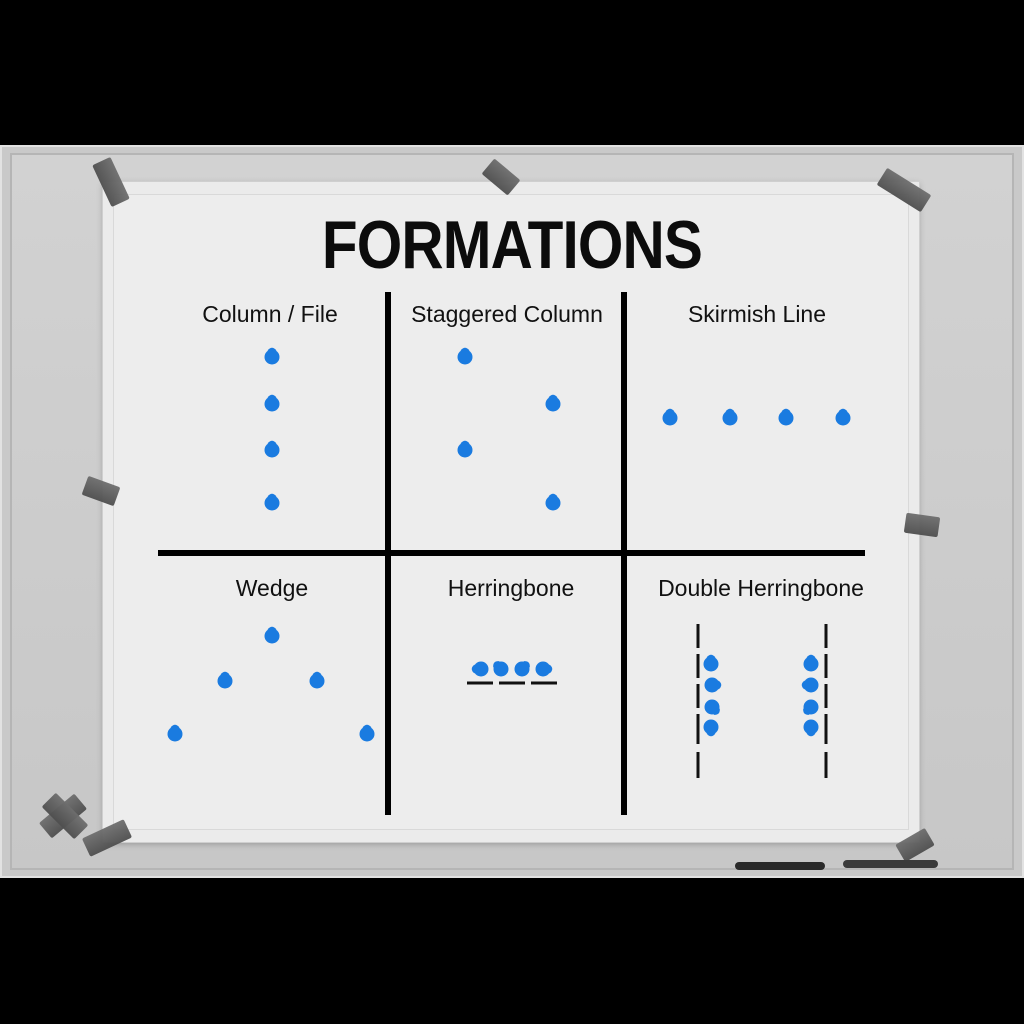 This screenshot has width=1024, height=1024. Describe the element at coordinates (511, 588) in the screenshot. I see `panel-label-herringbone: Herringbone` at that location.